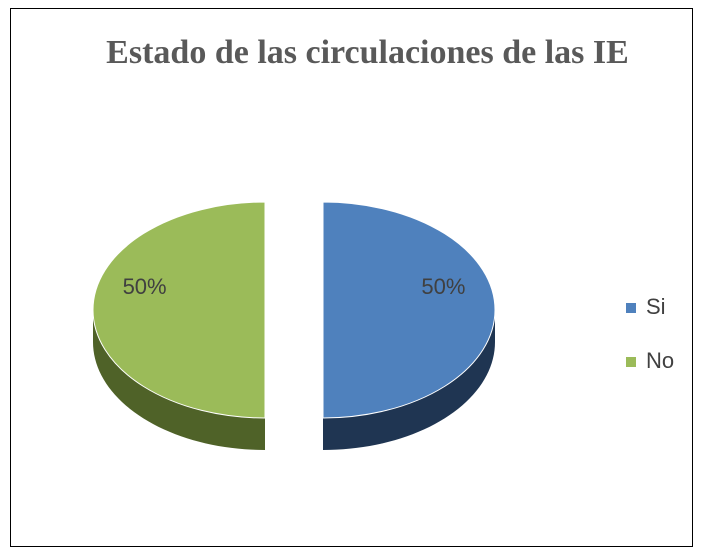 Image resolution: width=702 pixels, height=550 pixels. I want to click on legend-label: Si, so click(656, 306).